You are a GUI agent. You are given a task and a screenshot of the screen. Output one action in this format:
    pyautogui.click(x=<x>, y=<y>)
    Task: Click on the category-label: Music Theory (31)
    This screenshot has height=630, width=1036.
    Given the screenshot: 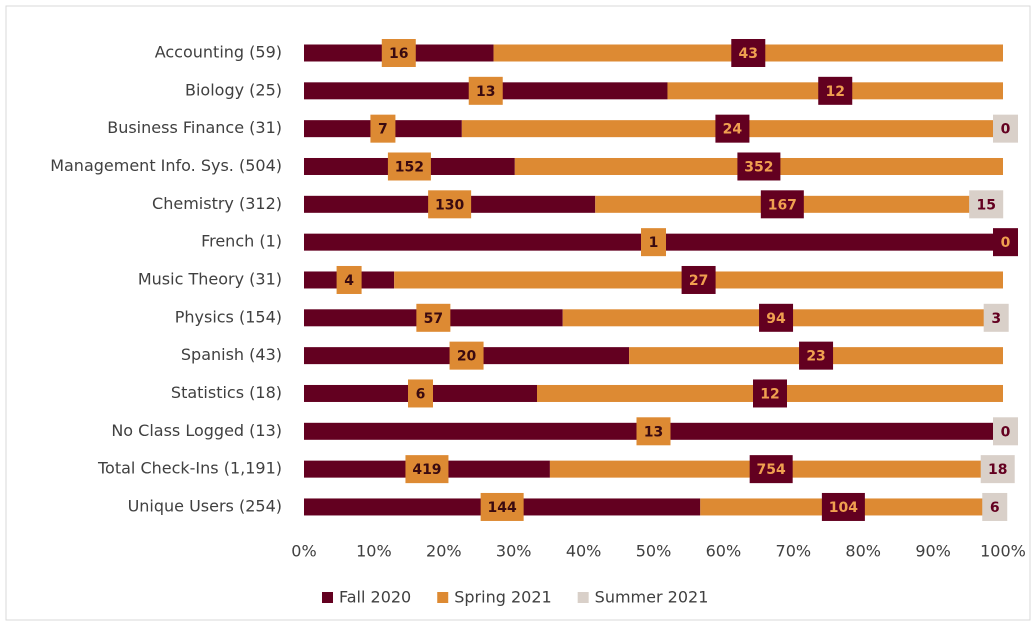 What is the action you would take?
    pyautogui.click(x=210, y=278)
    